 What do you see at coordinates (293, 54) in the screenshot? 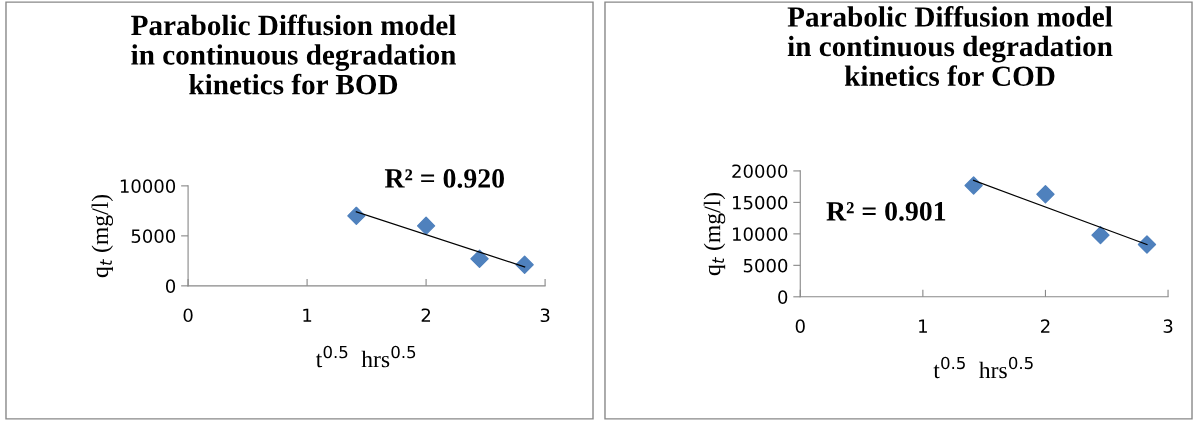
I see `chart-title: Parabolic Diffusion model in continuous degradation kinetics for BOD` at bounding box center [293, 54].